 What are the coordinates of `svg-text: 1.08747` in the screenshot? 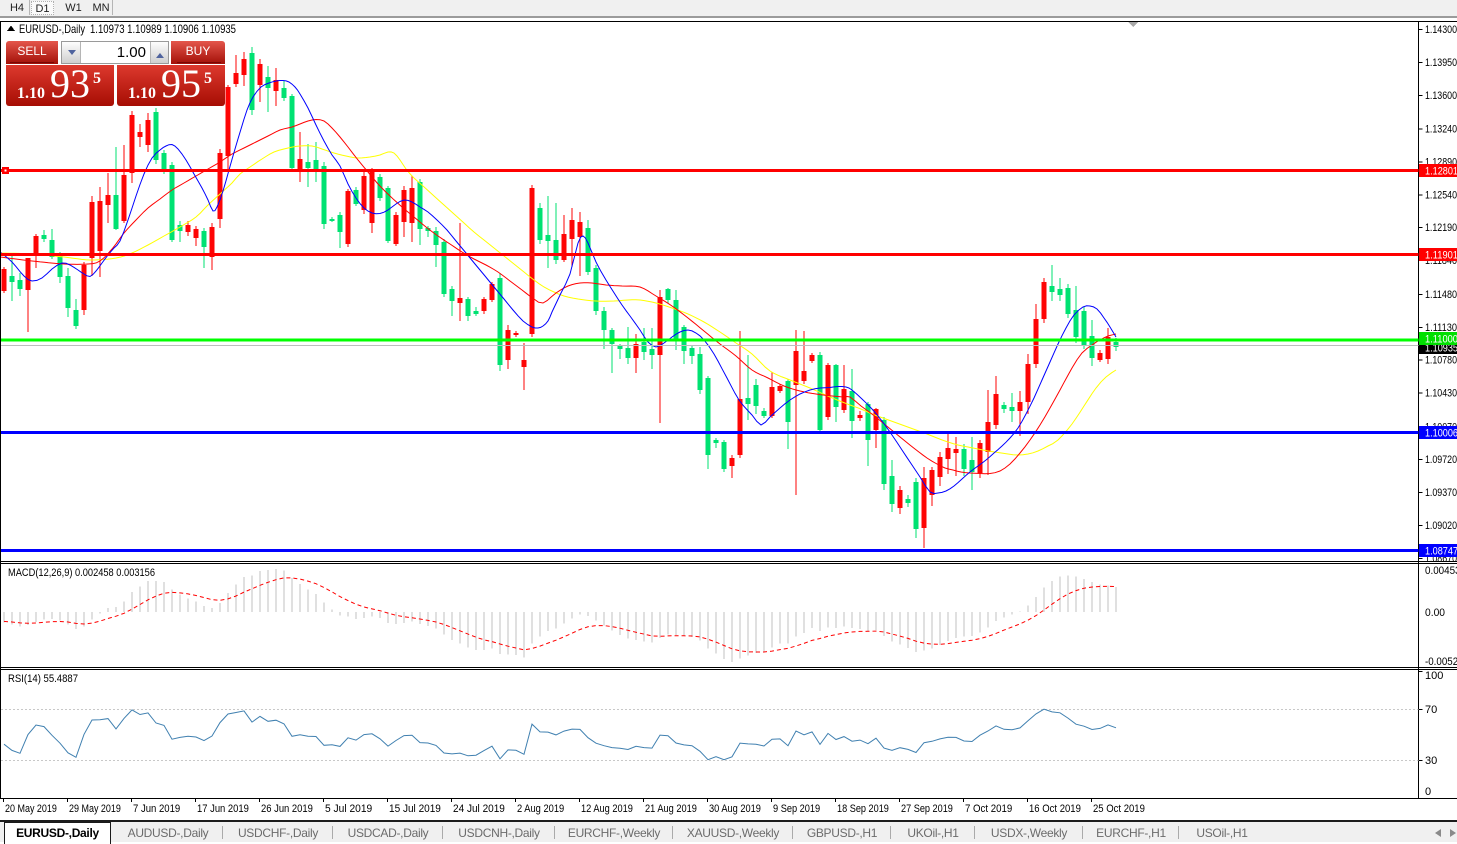 It's located at (1441, 552).